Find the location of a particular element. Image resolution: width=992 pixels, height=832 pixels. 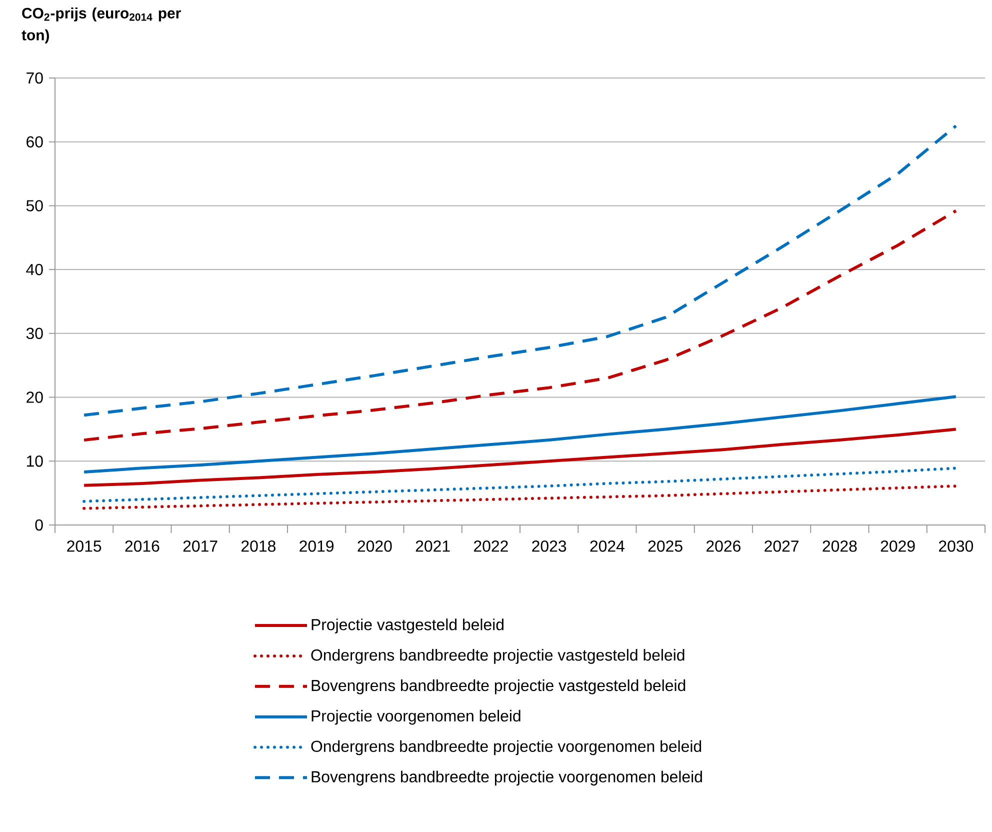

x-tick-label: 2025 is located at coordinates (665, 546).